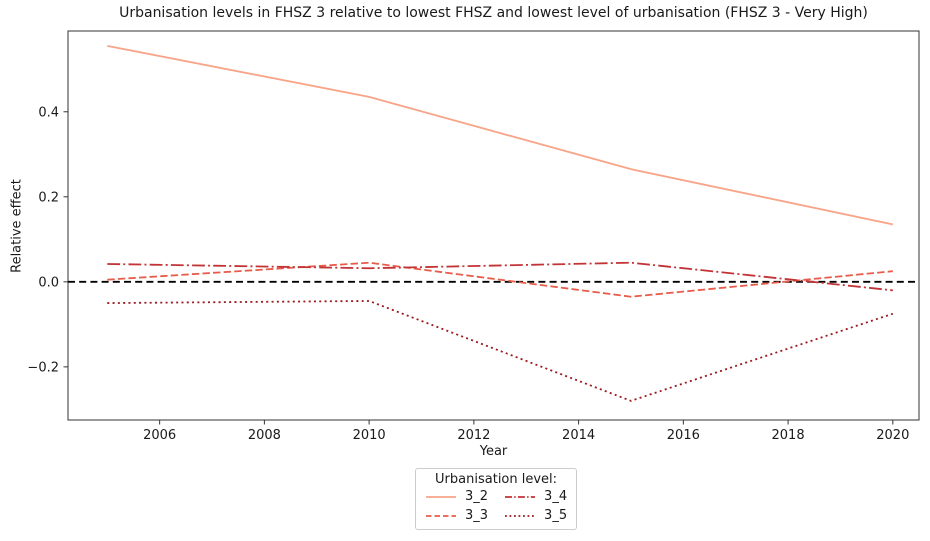 This screenshot has height=541, width=930. Describe the element at coordinates (556, 496) in the screenshot. I see `legend-entry-label: 3_4` at that location.